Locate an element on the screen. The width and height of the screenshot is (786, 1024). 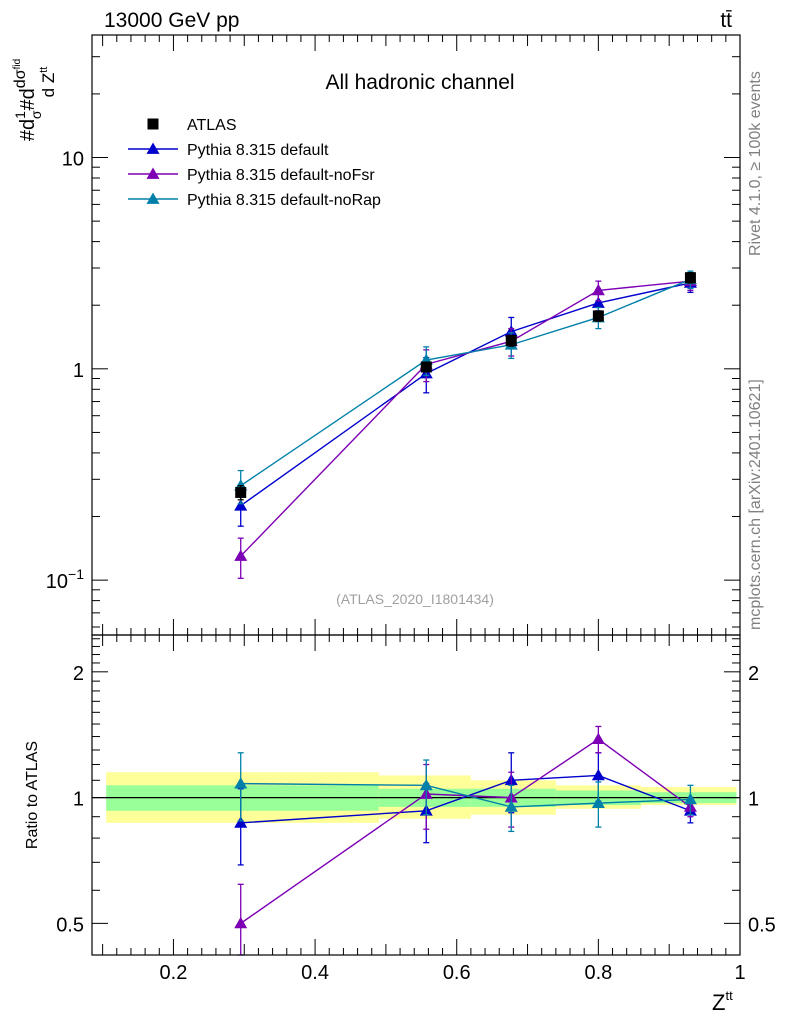
main-y-tick-exp: −1 is located at coordinates (76, 574).